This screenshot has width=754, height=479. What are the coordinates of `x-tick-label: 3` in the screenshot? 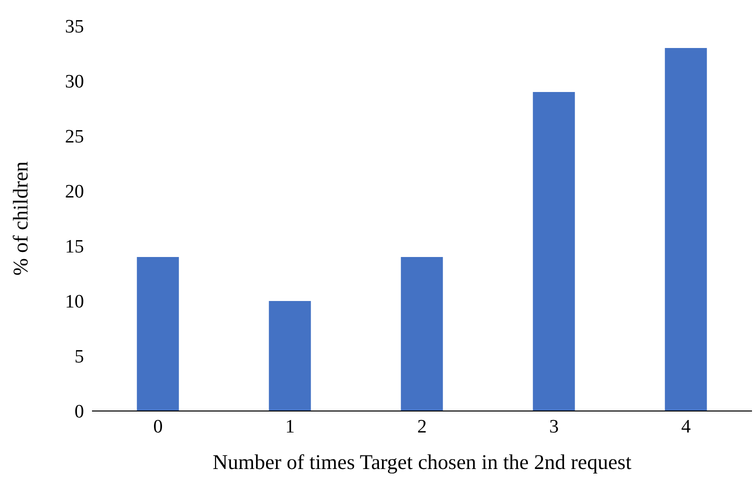 It's located at (554, 427).